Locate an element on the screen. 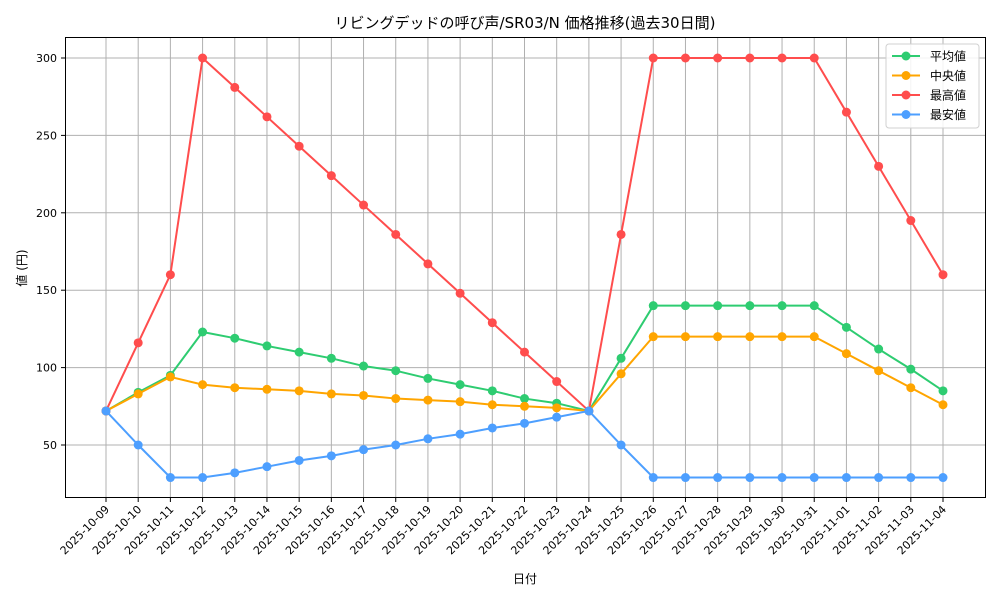  y-tick-label: 300 is located at coordinates (46, 58).